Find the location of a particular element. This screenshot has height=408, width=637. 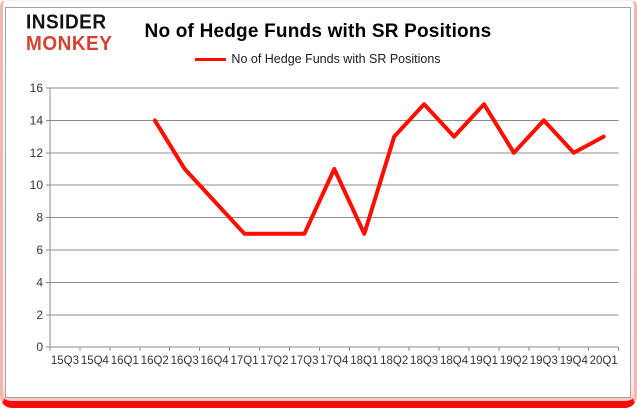

logo-word-monkey: MONKEY is located at coordinates (69, 44).